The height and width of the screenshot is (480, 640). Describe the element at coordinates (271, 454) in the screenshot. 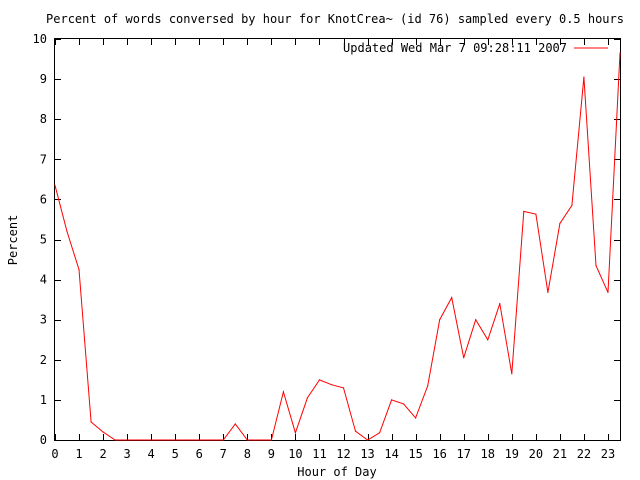

I see `x-tick-label: 9` at that location.